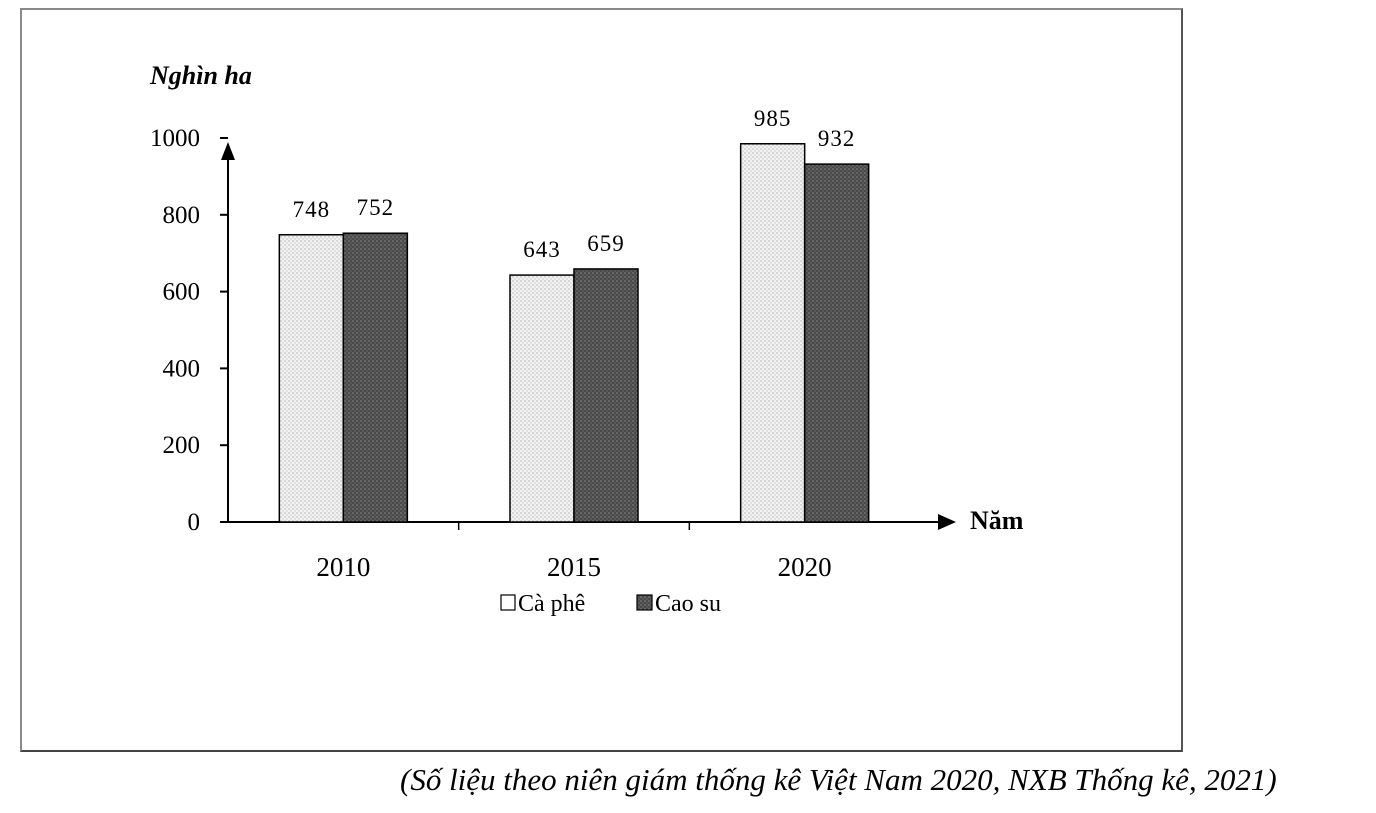 Image resolution: width=1376 pixels, height=813 pixels. I want to click on y-tick-label: 200, so click(182, 445).